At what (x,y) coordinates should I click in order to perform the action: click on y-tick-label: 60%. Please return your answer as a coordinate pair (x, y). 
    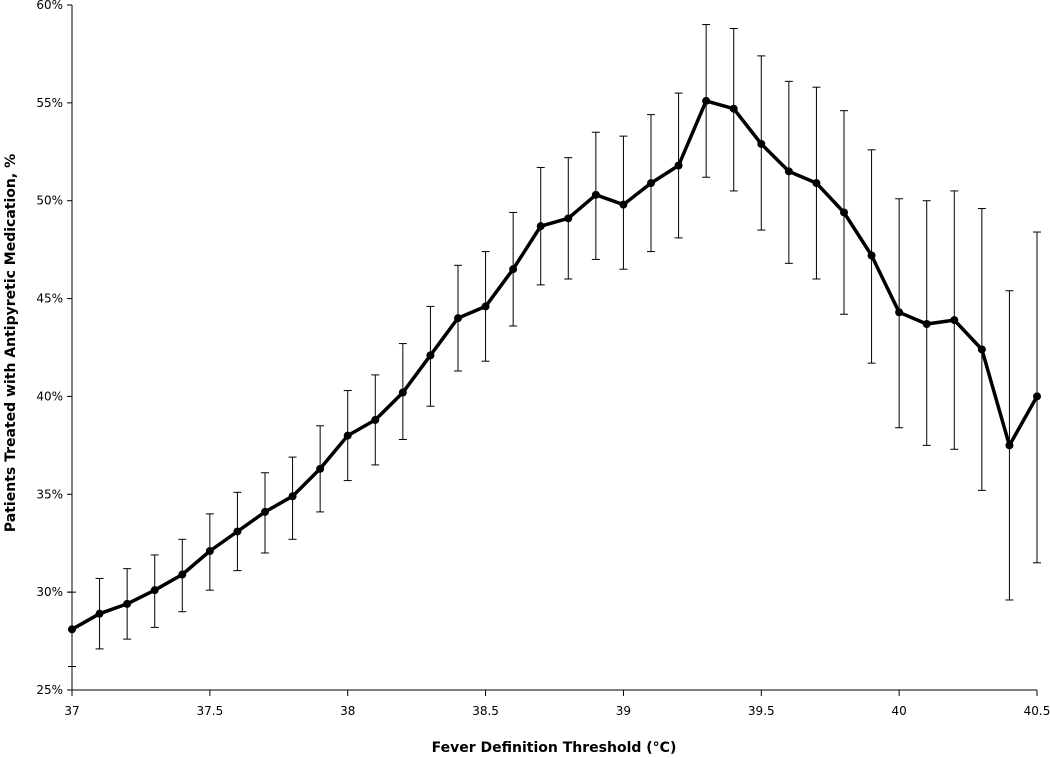
    Looking at the image, I should click on (49, 6).